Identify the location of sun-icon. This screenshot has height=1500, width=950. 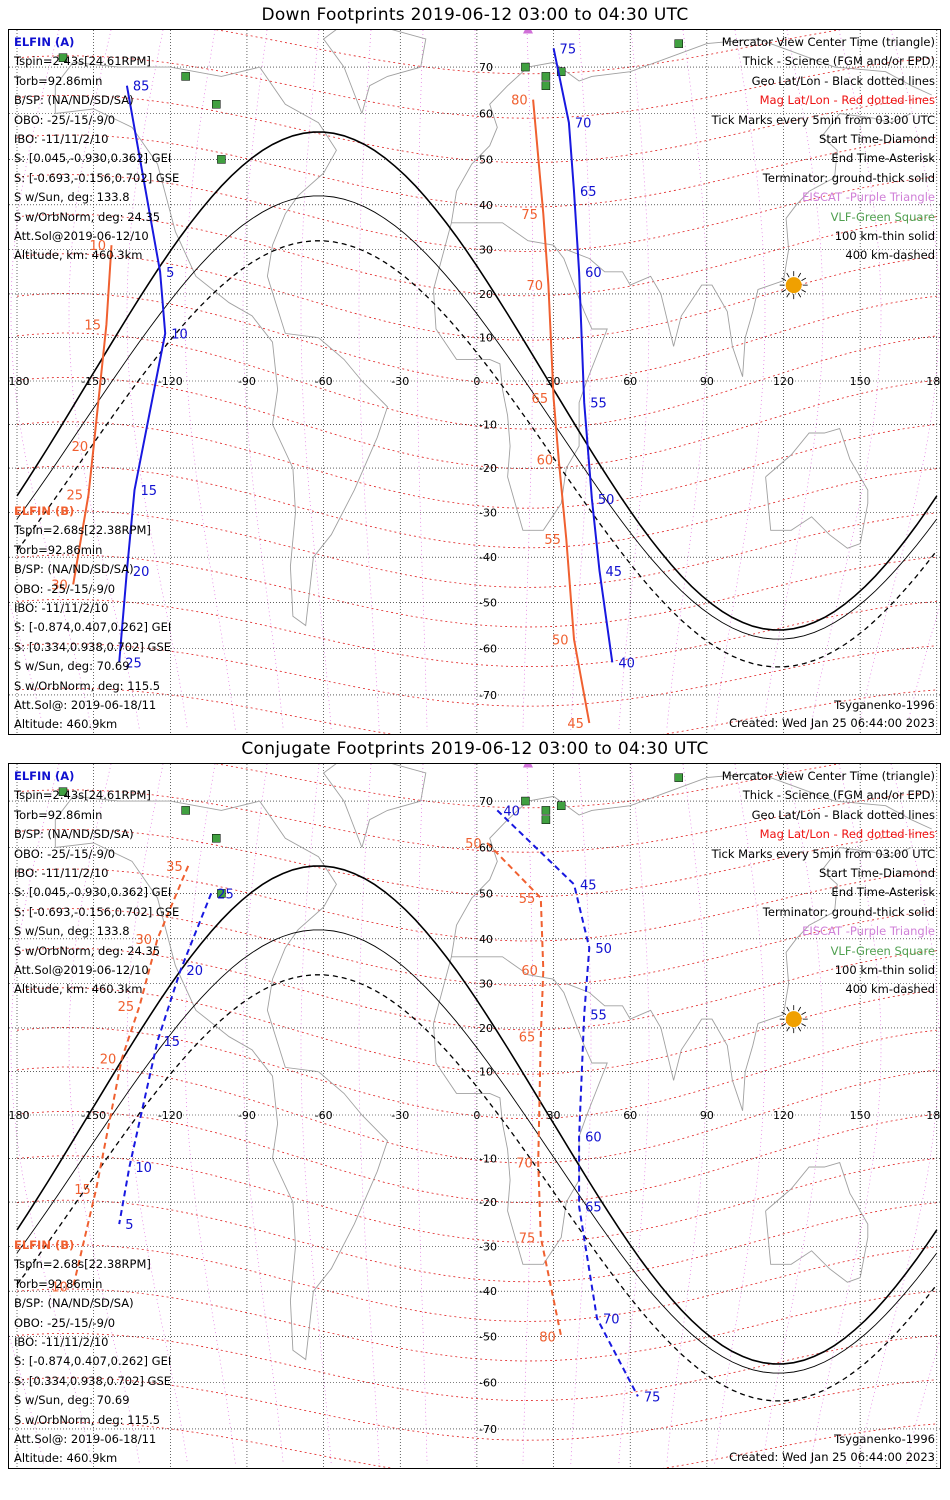
(793, 285).